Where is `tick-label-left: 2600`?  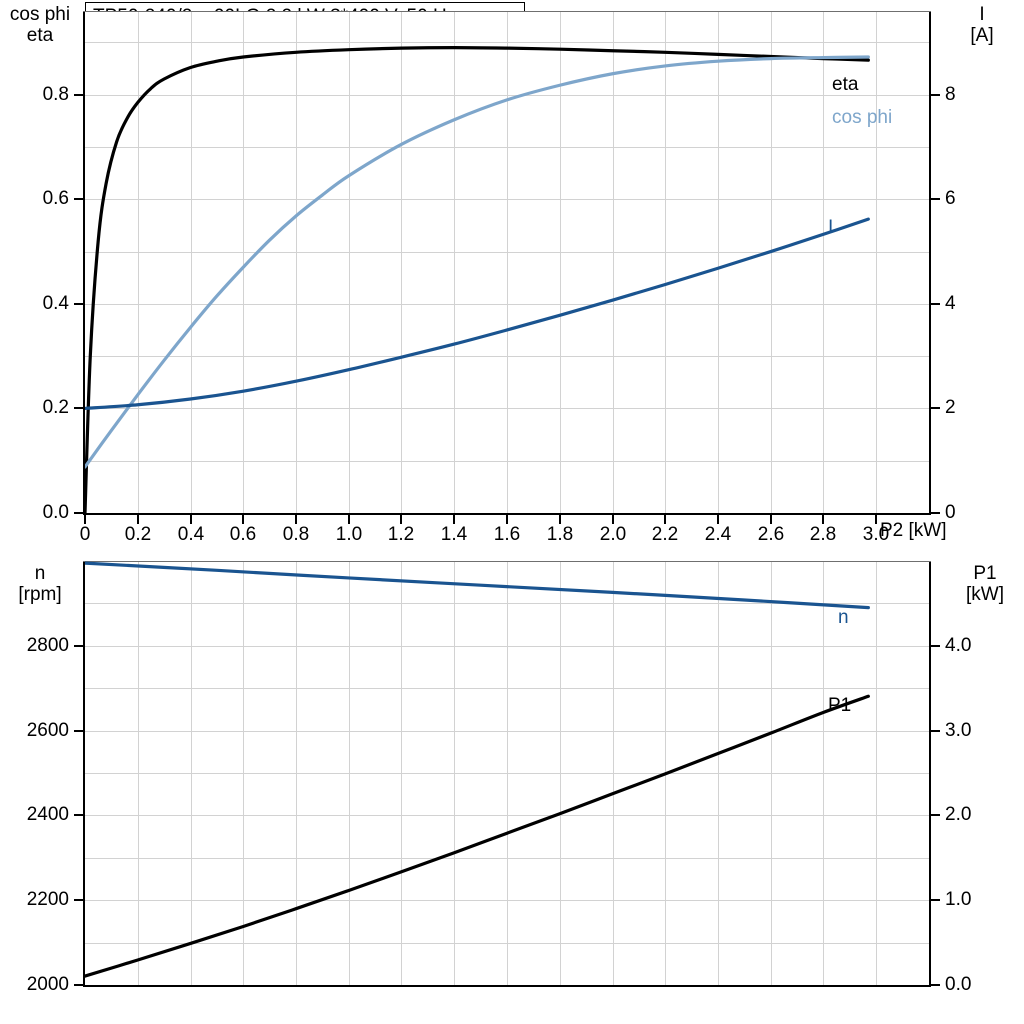
tick-label-left: 2600 is located at coordinates (47, 730).